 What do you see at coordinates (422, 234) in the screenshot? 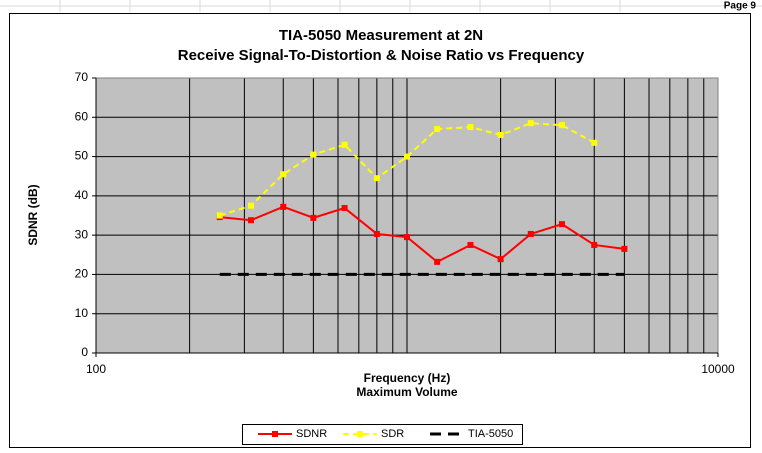
I see `series-line` at bounding box center [422, 234].